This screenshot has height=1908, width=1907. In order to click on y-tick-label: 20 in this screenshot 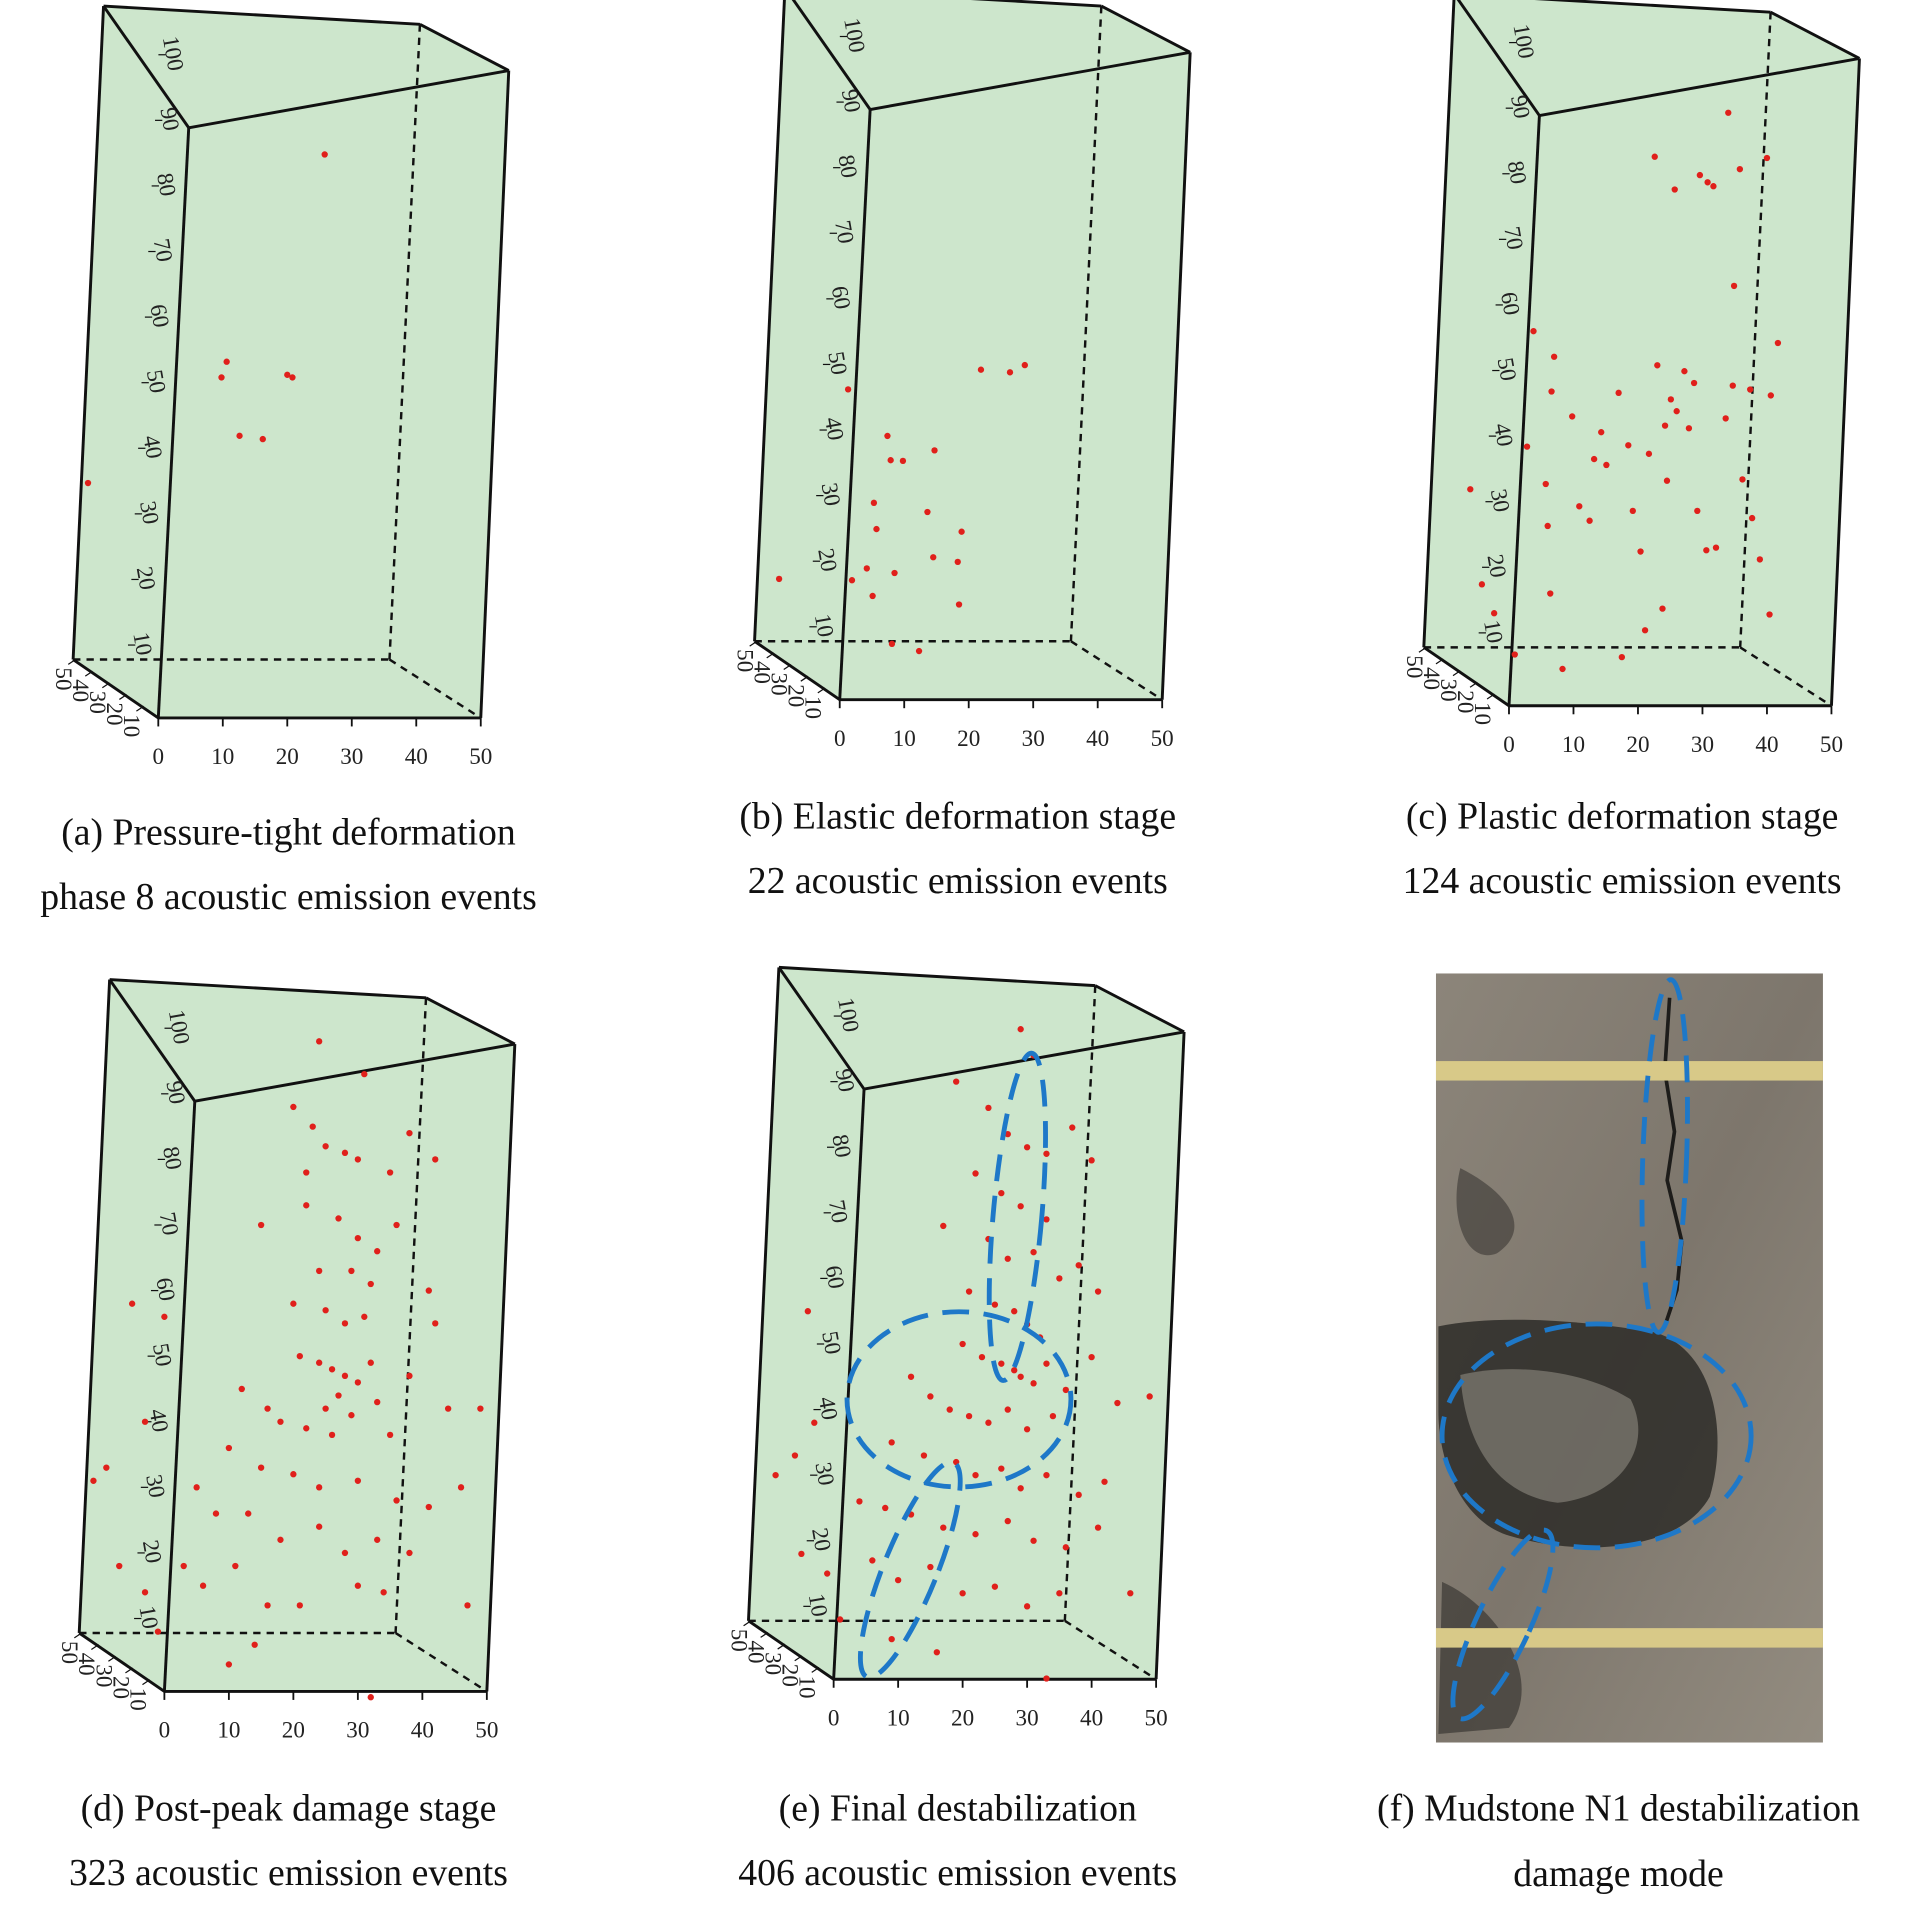, I will do `click(153, 1551)`.